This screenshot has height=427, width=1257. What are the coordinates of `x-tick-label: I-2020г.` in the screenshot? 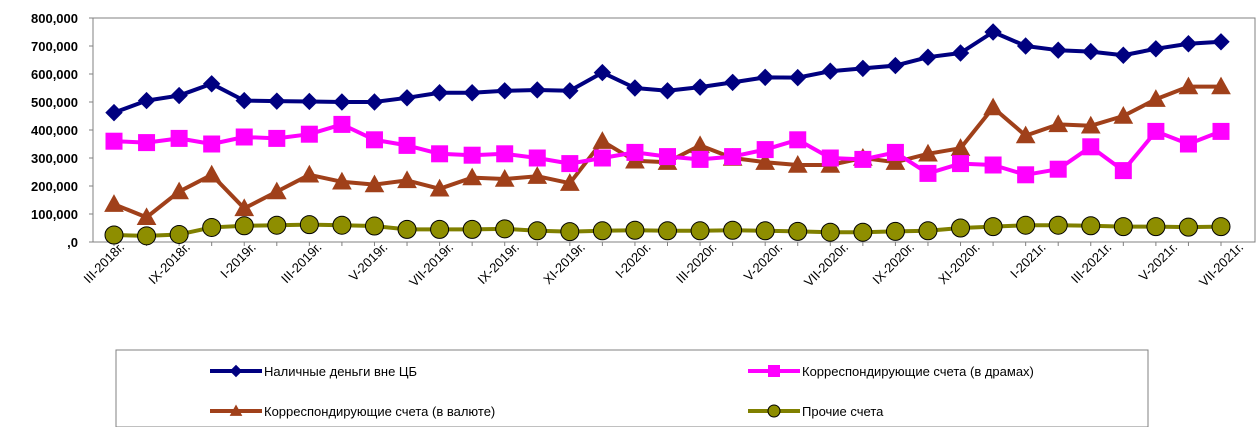 It's located at (632, 260).